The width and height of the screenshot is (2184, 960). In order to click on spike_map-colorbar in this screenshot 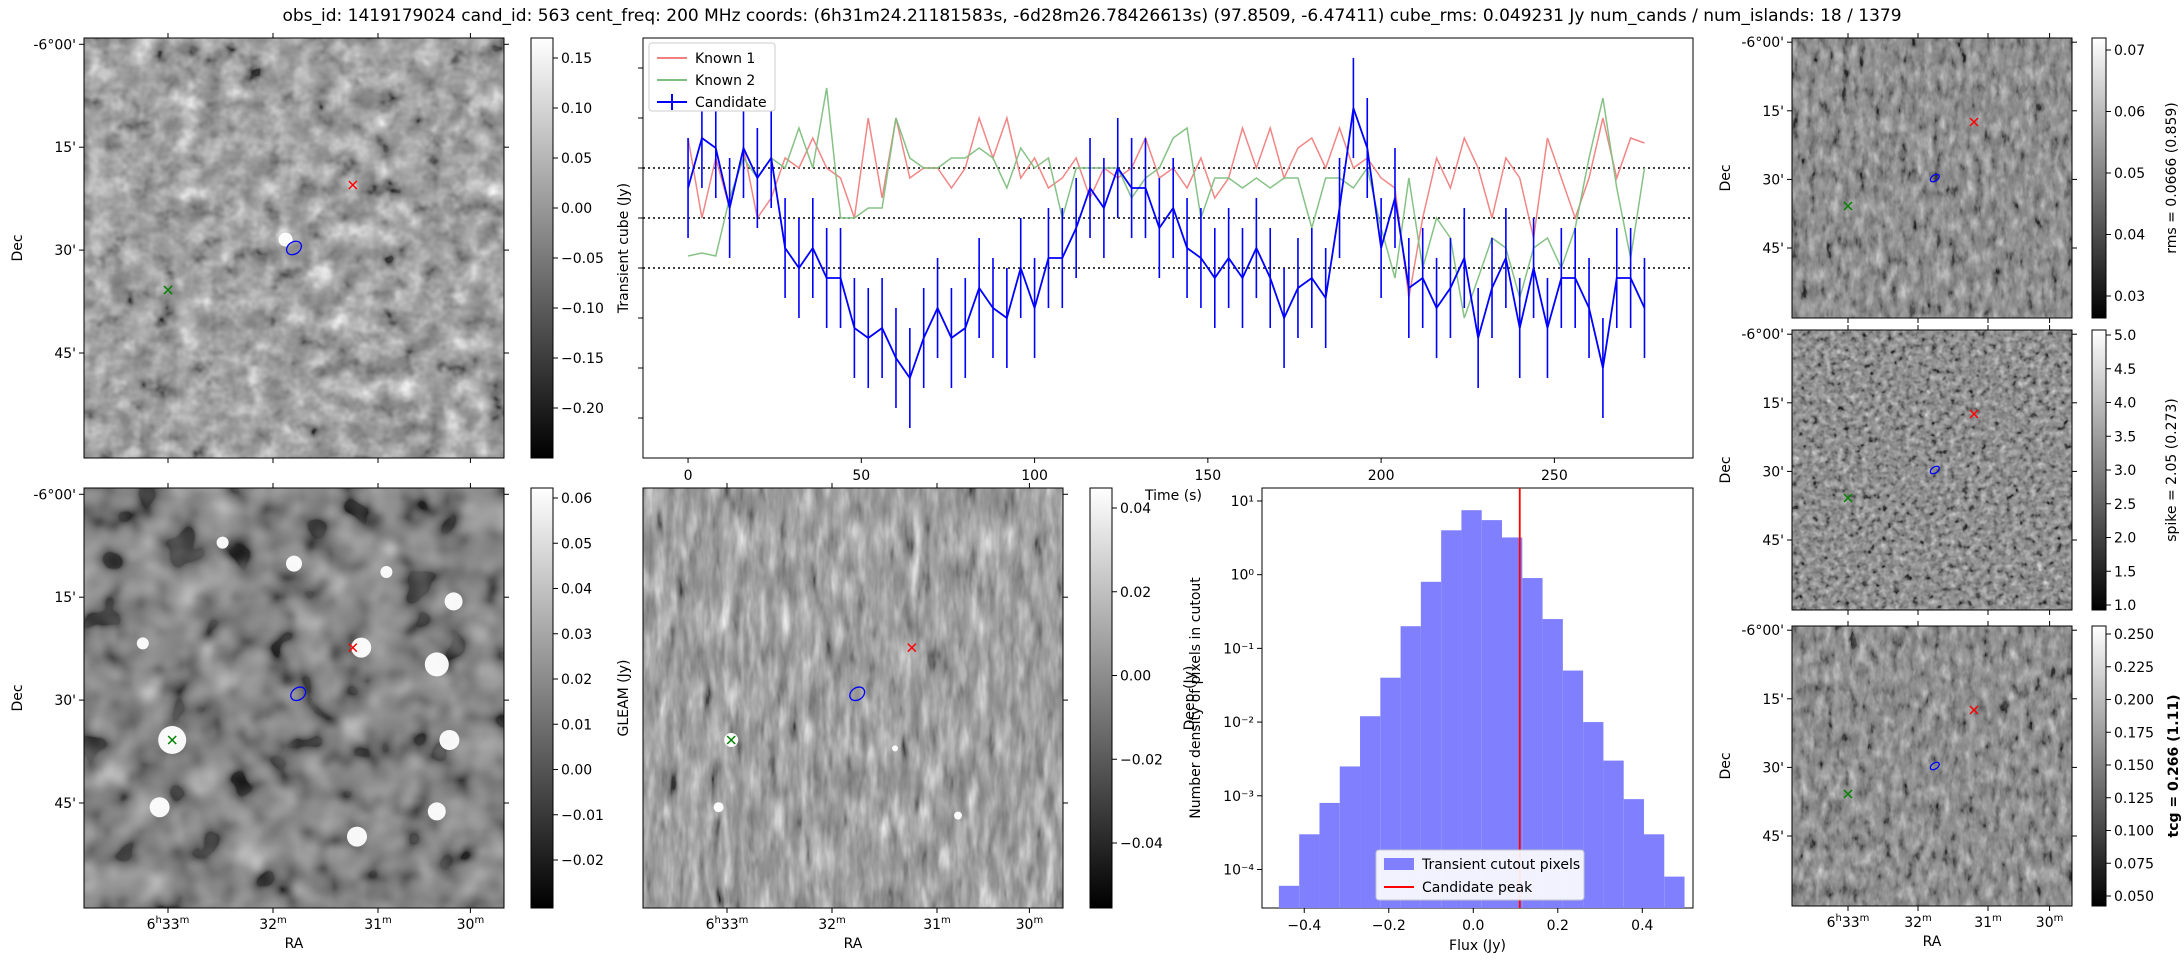, I will do `click(2099, 470)`.